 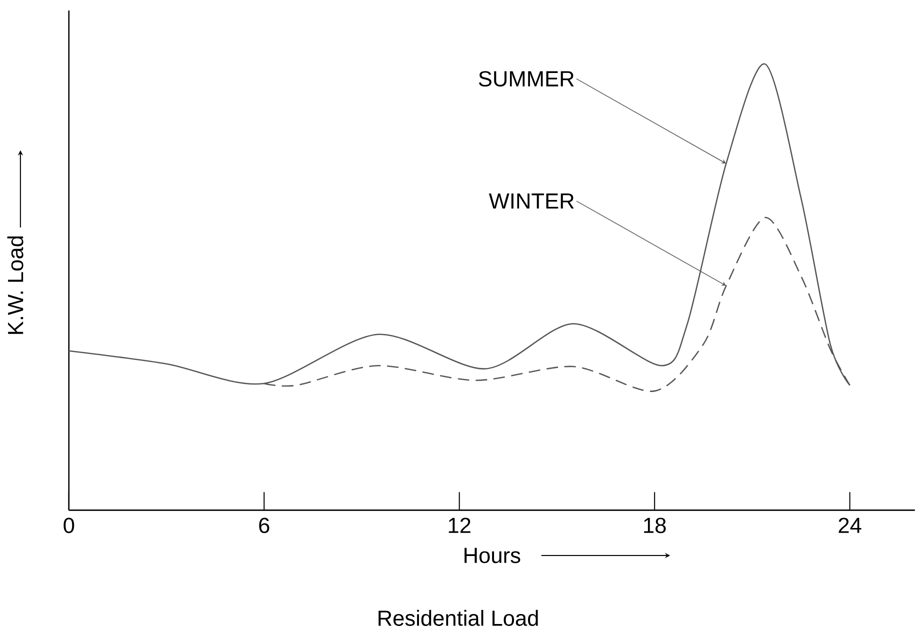 What do you see at coordinates (264, 525) in the screenshot?
I see `x-tick-label: 6` at bounding box center [264, 525].